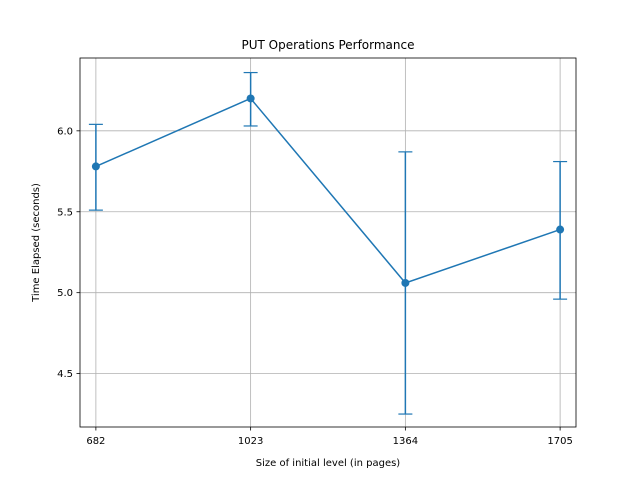 Image resolution: width=640 pixels, height=480 pixels. What do you see at coordinates (95, 441) in the screenshot?
I see `x-tick-label: 682` at bounding box center [95, 441].